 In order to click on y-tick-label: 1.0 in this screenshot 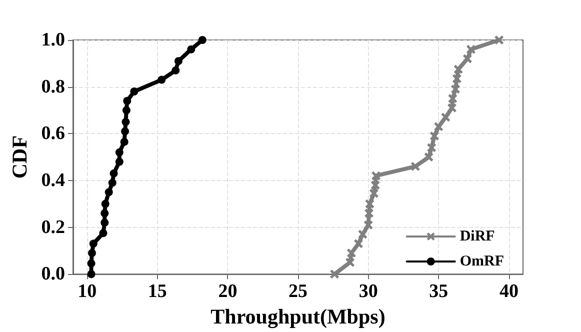, I will do `click(53, 40)`.